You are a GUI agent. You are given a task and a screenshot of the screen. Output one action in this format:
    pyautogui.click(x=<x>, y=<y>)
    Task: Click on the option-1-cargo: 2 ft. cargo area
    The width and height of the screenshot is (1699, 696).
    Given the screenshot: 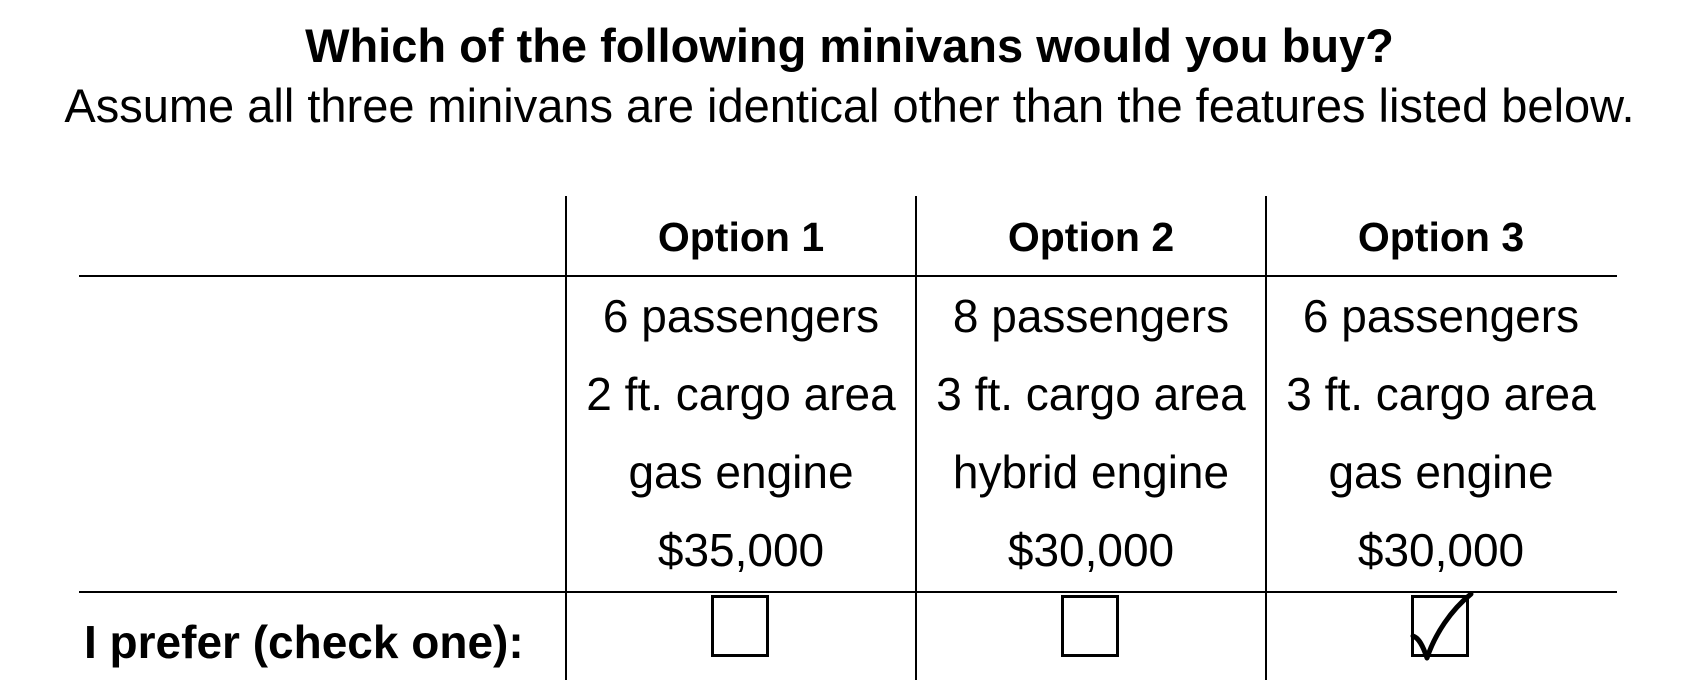 What is the action you would take?
    pyautogui.click(x=741, y=394)
    